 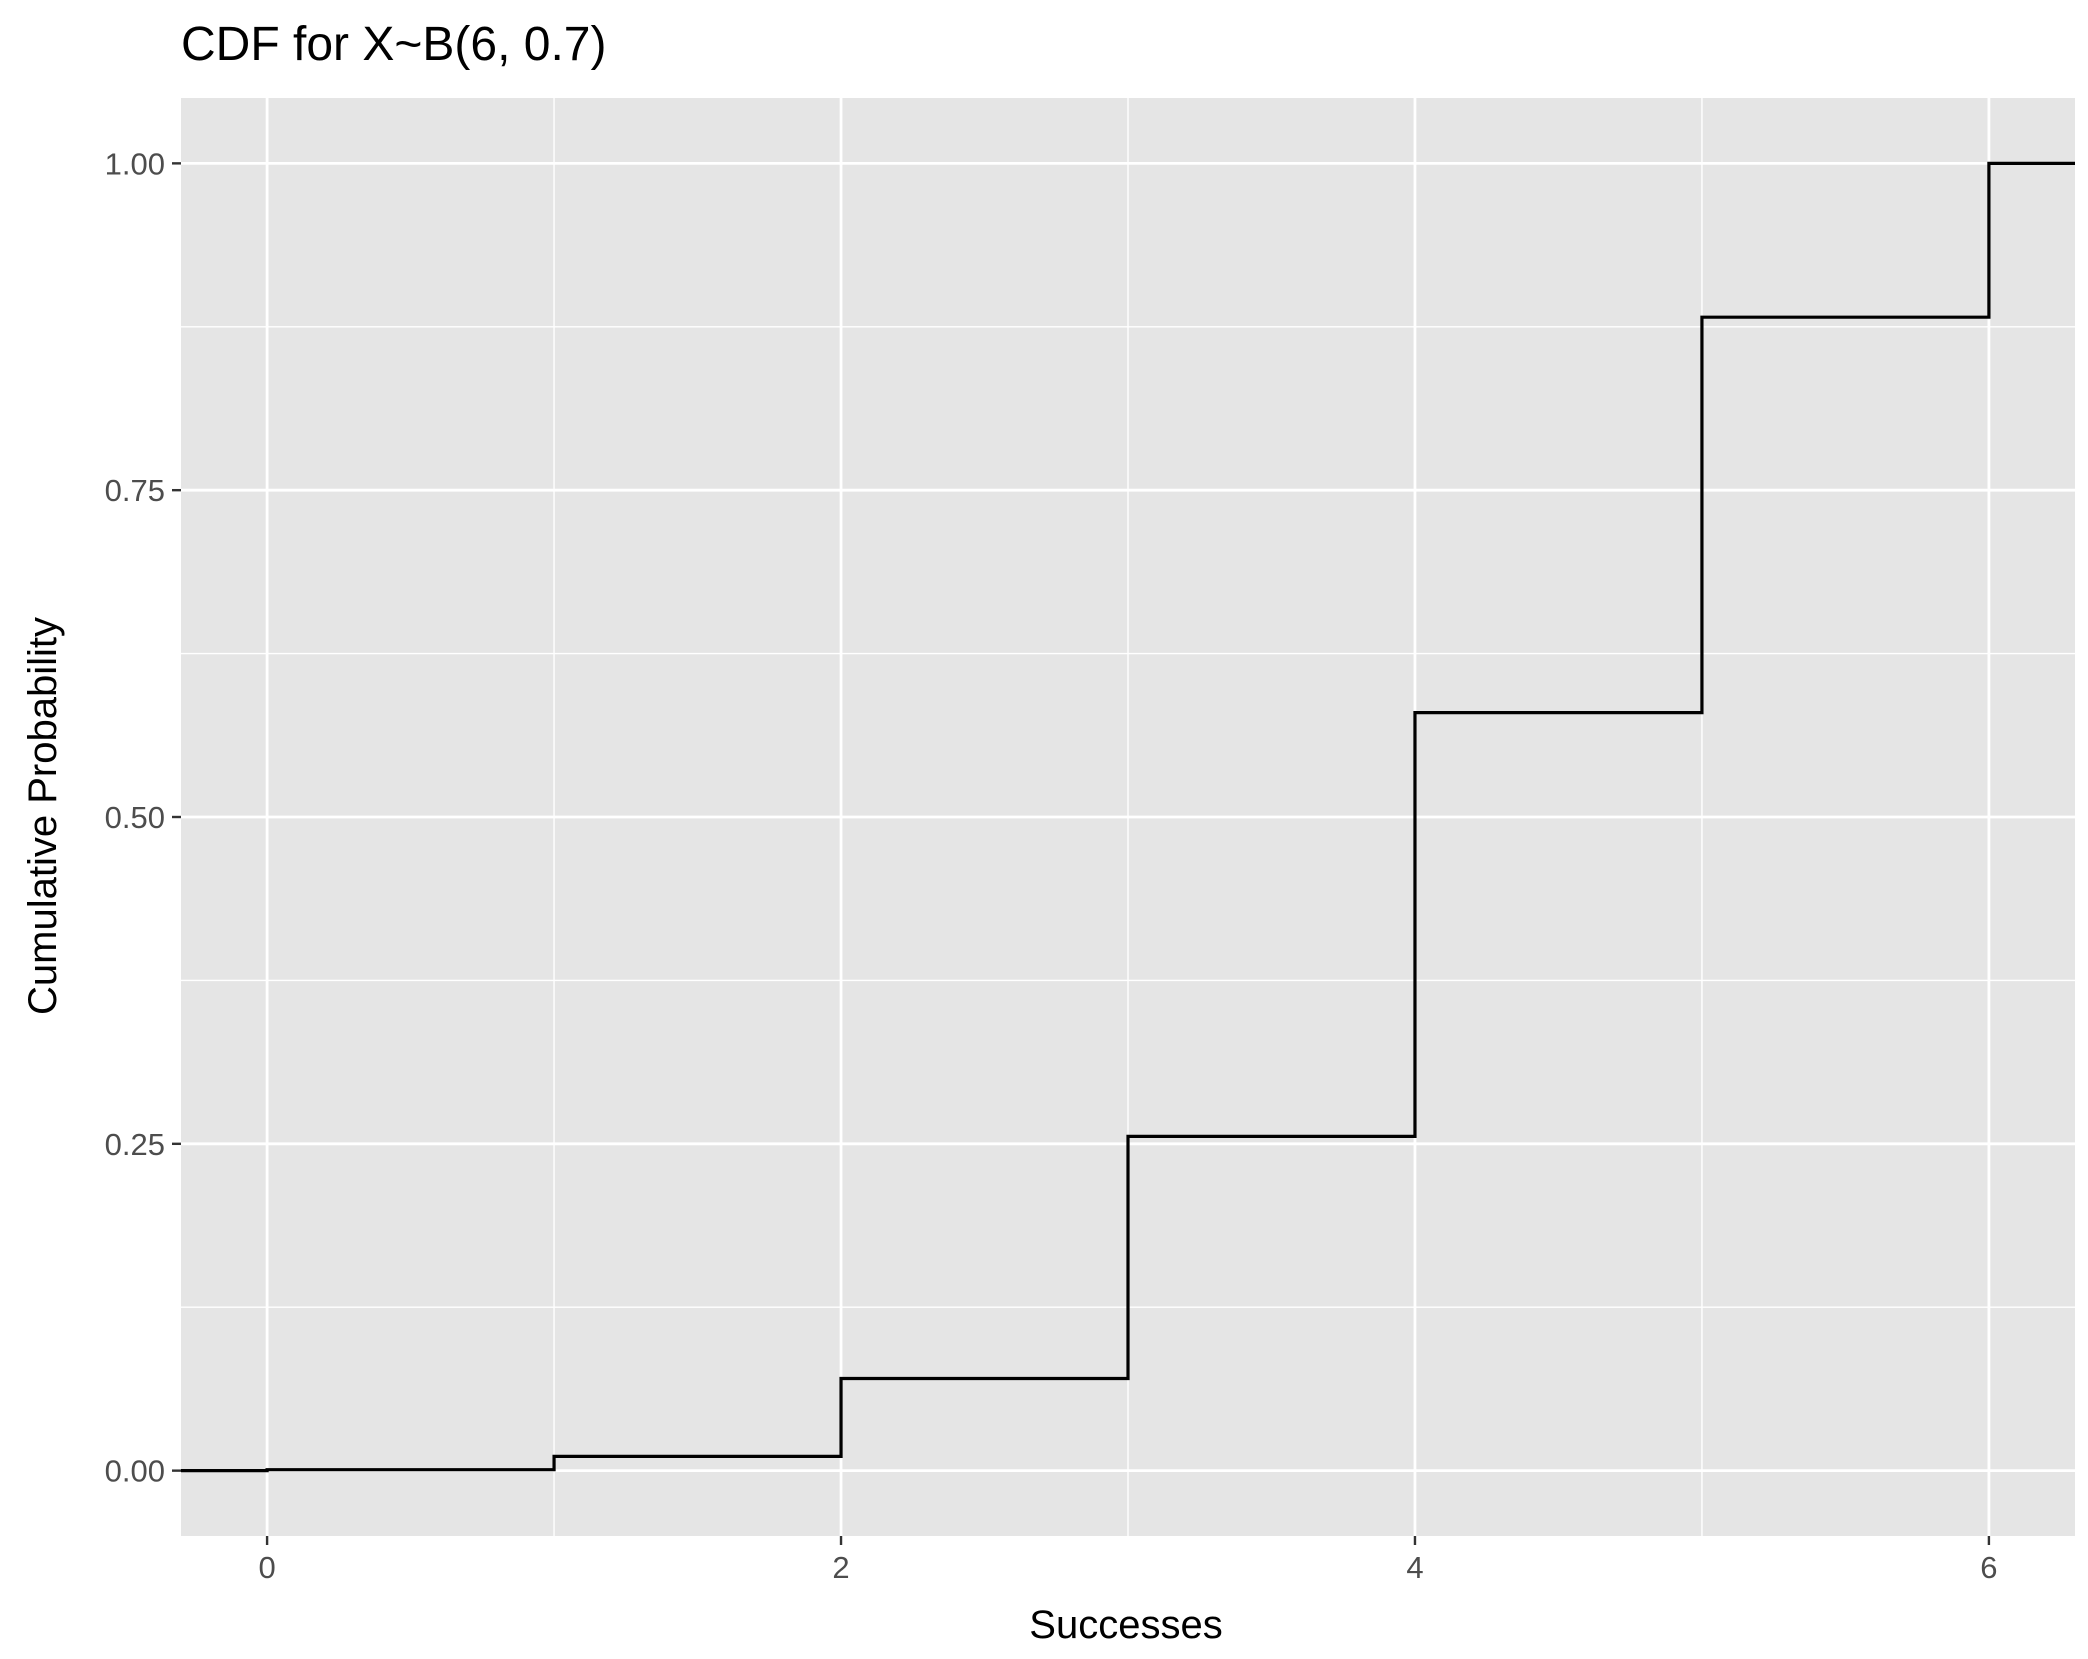 I want to click on x-tick-label: 6, so click(x=1988, y=1567).